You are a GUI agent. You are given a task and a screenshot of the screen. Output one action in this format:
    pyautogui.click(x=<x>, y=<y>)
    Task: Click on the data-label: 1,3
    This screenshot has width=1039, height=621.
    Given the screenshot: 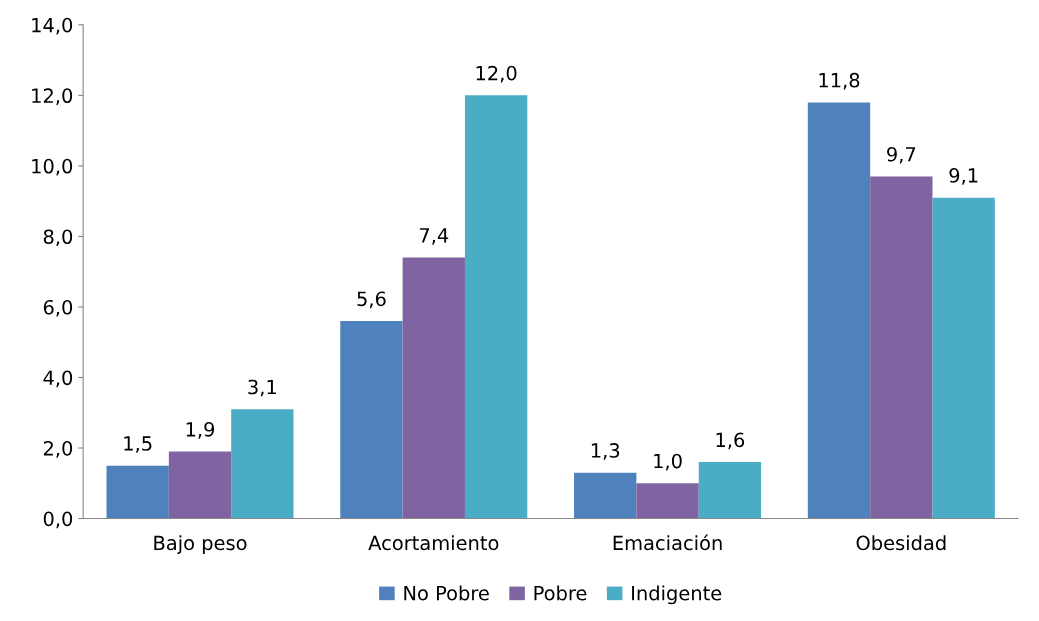 What is the action you would take?
    pyautogui.click(x=605, y=451)
    